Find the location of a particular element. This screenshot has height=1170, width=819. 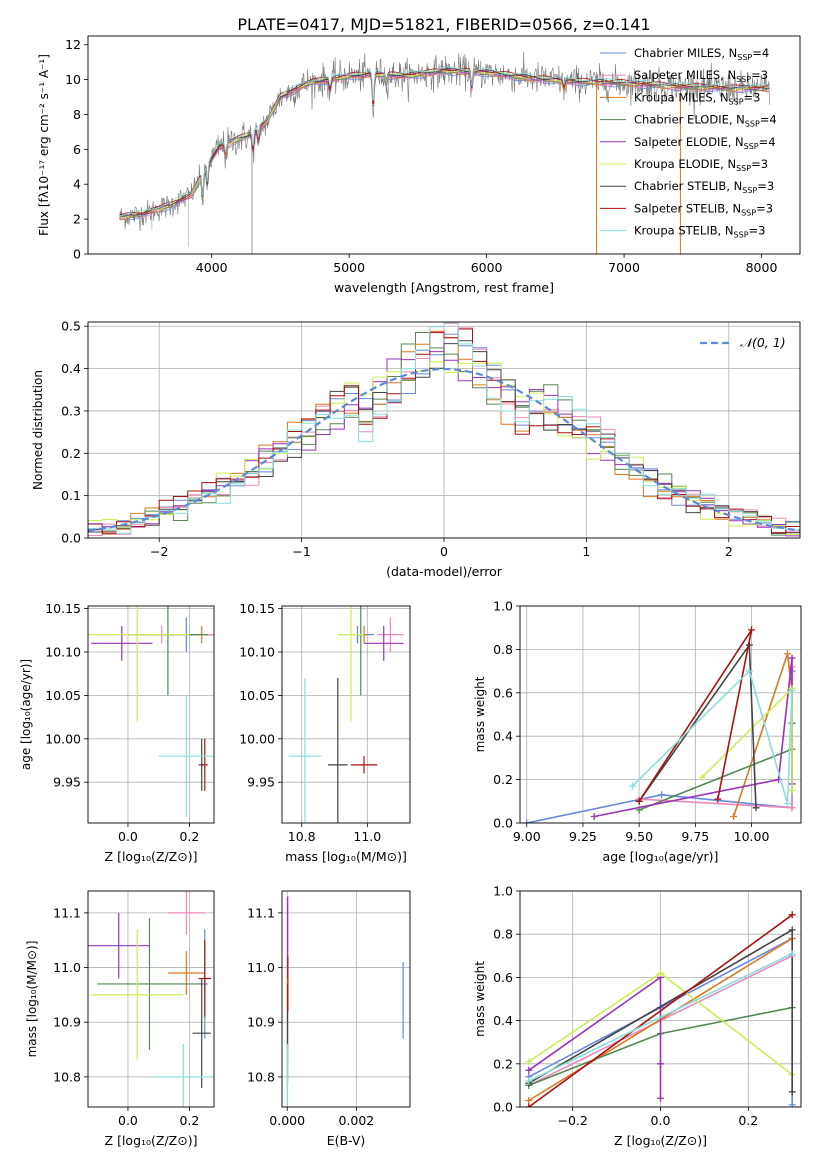

y-tick-label: 10.8 is located at coordinates (67, 1076).